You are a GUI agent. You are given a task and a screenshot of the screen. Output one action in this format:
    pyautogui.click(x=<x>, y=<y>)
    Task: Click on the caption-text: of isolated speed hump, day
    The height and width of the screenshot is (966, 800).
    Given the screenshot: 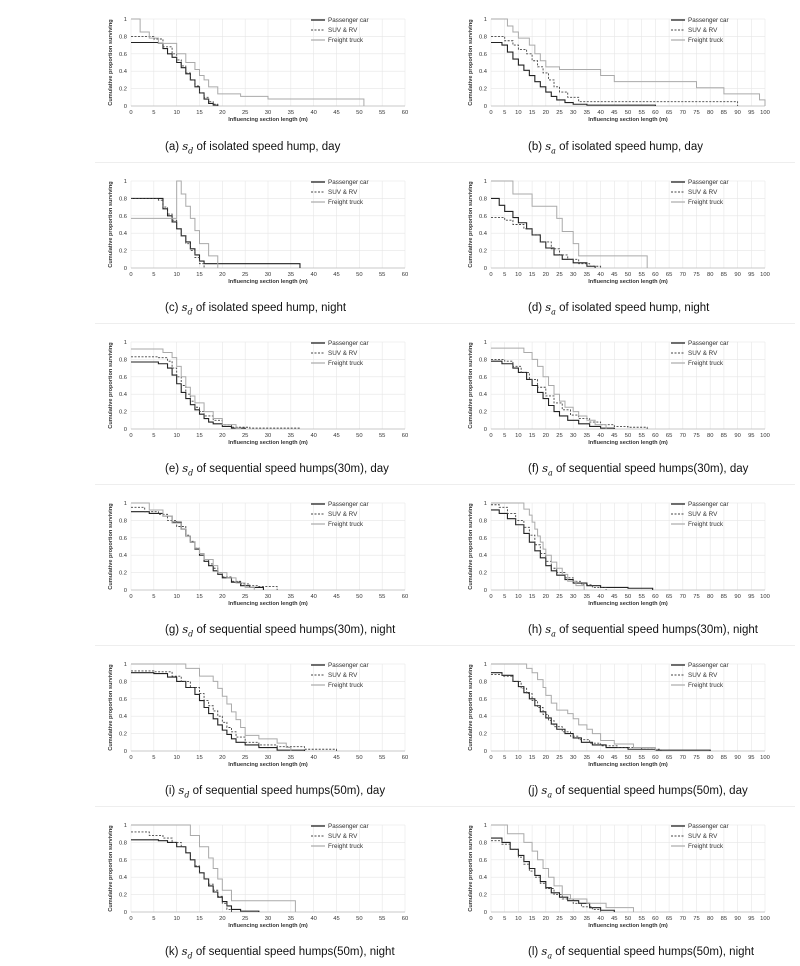 What is the action you would take?
    pyautogui.click(x=629, y=147)
    